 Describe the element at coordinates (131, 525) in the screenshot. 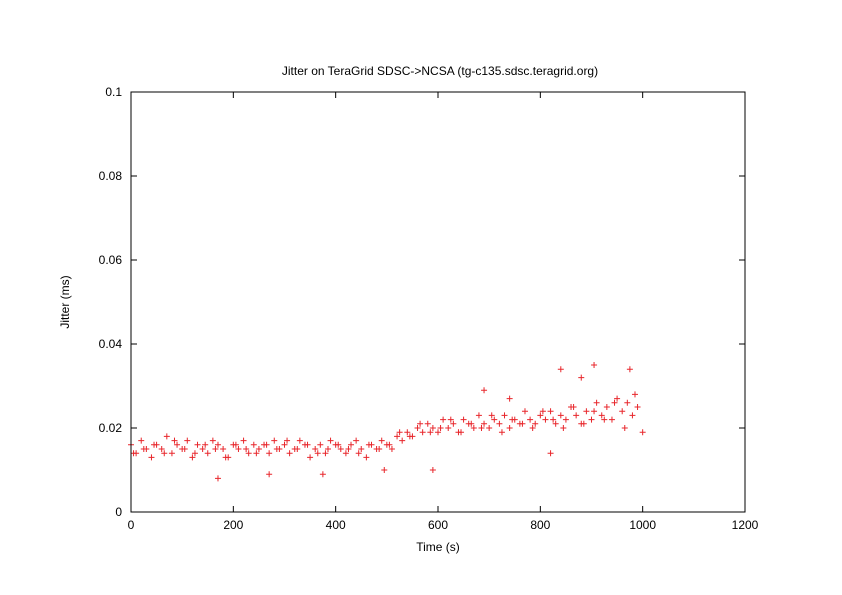

I see `x-tick-label: 0` at that location.